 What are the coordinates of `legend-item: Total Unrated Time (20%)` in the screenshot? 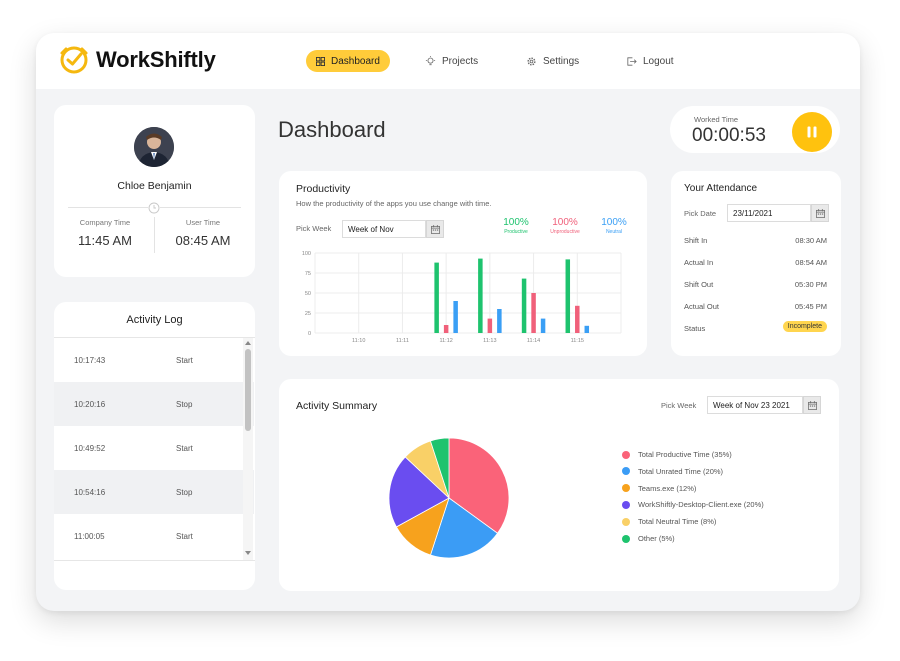 It's located at (672, 471).